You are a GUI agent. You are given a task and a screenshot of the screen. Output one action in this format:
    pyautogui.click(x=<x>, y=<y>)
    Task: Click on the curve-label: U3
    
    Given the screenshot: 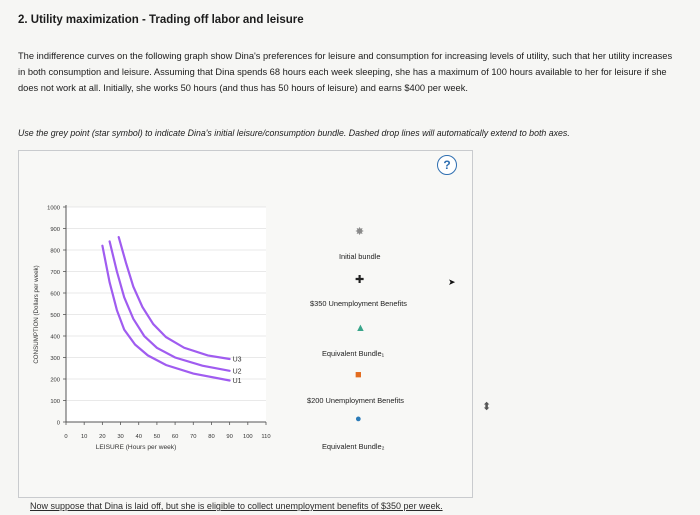 What is the action you would take?
    pyautogui.click(x=237, y=360)
    